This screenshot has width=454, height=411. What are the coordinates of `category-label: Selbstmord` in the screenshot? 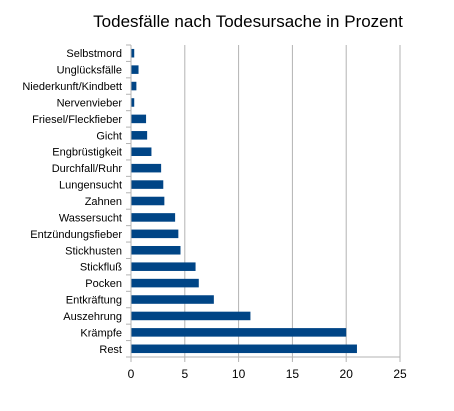 It's located at (94, 54).